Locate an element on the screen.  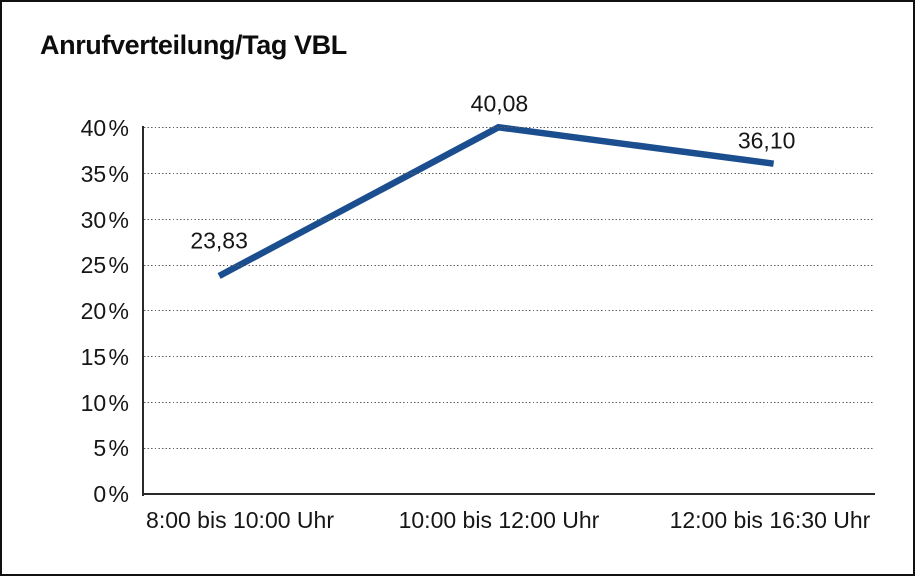
y-axis-tick-label: 30 % is located at coordinates (104, 219).